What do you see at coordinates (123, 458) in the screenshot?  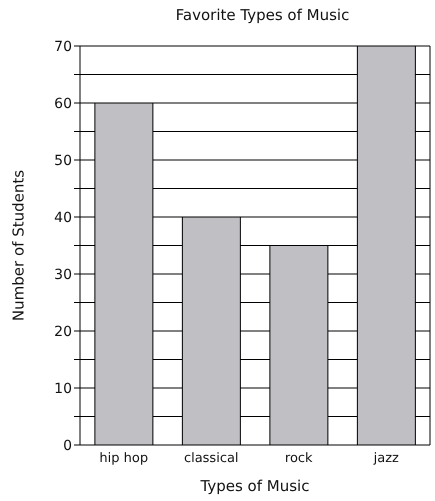 I see `x-tick-label: hip hop` at bounding box center [123, 458].